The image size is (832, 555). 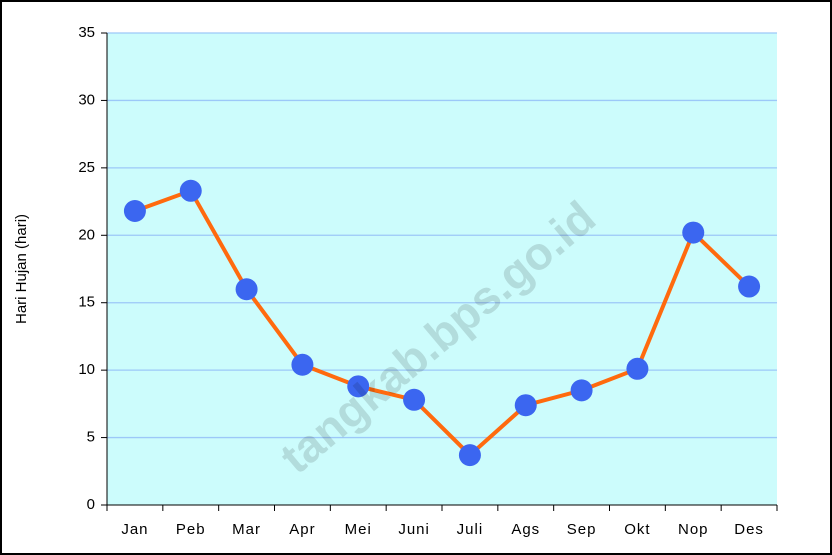 What do you see at coordinates (191, 529) in the screenshot?
I see `x-tick-label: Peb` at bounding box center [191, 529].